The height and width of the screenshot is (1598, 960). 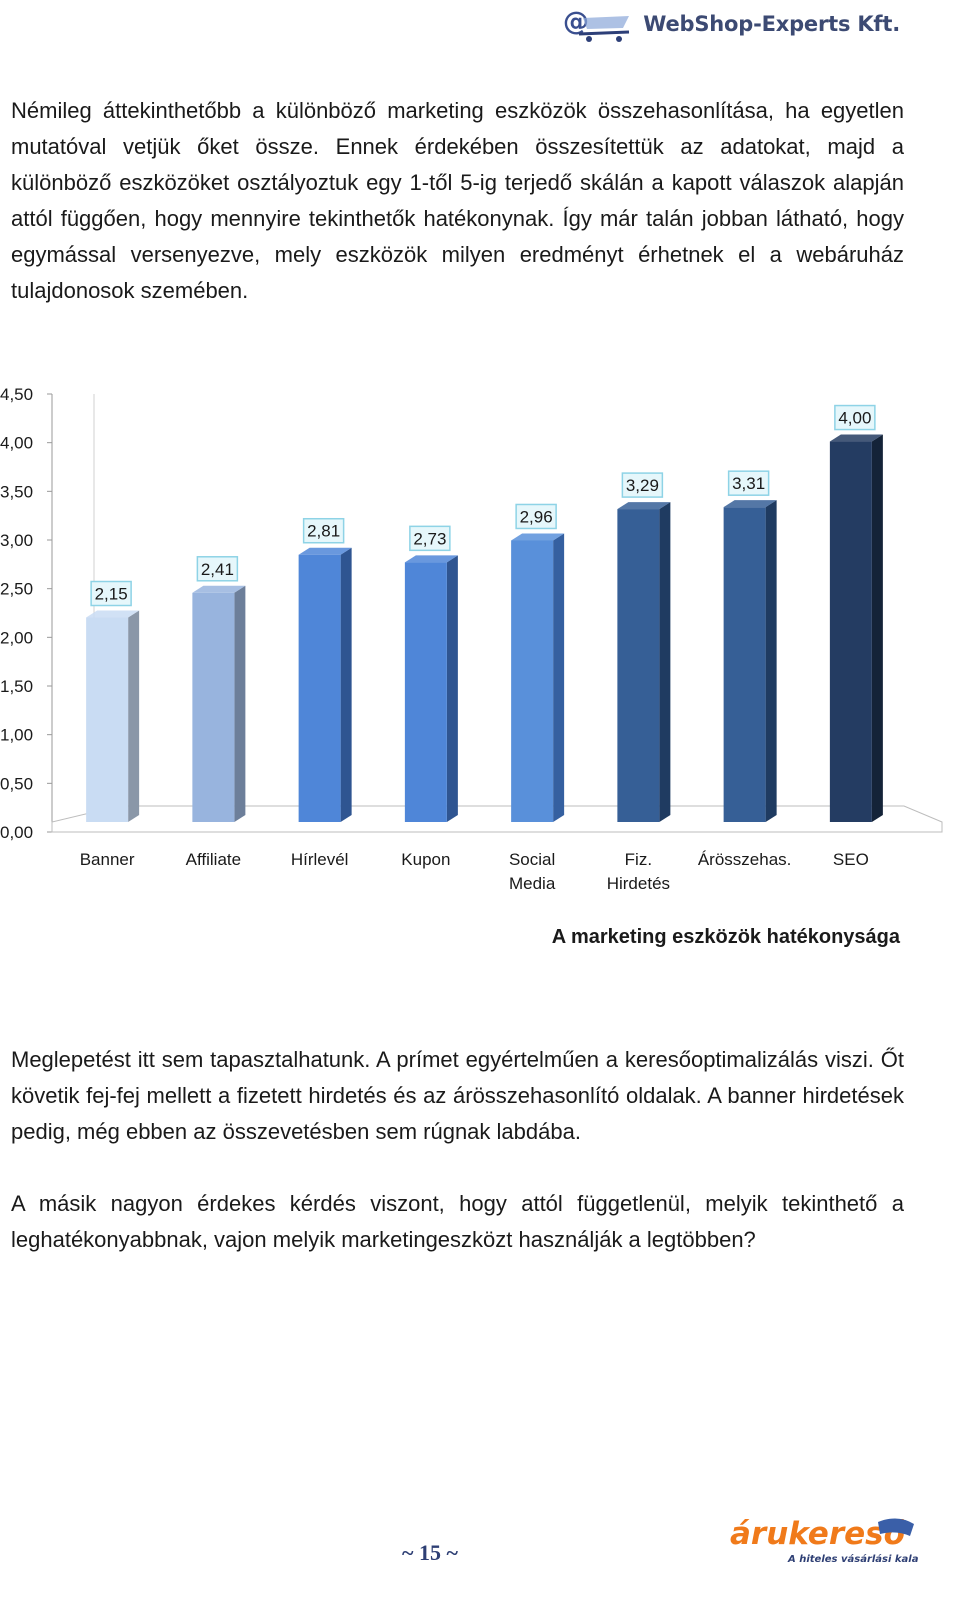 What do you see at coordinates (596, 24) in the screenshot?
I see `cart-logo-icon: @` at bounding box center [596, 24].